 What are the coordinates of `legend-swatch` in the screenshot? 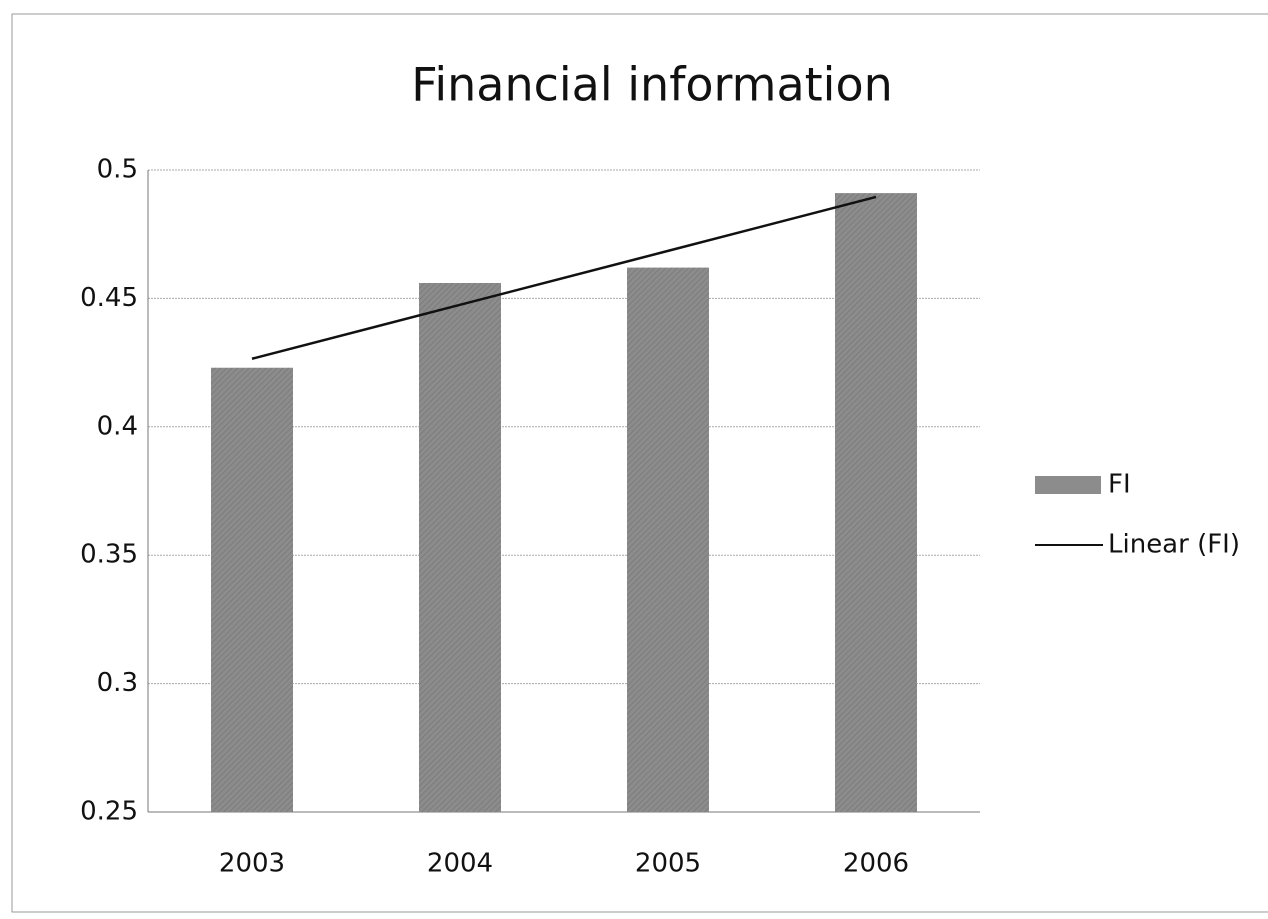 It's located at (1068, 485).